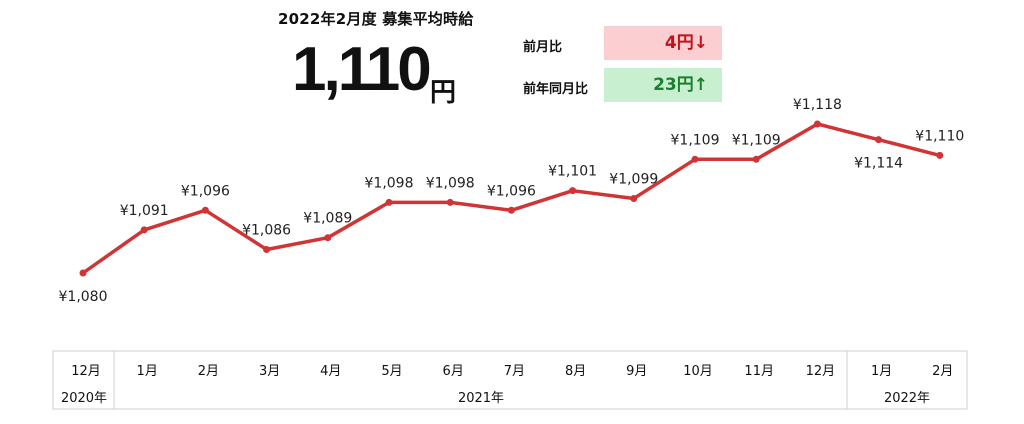  Describe the element at coordinates (878, 164) in the screenshot. I see `data-label: ¥1,114` at that location.